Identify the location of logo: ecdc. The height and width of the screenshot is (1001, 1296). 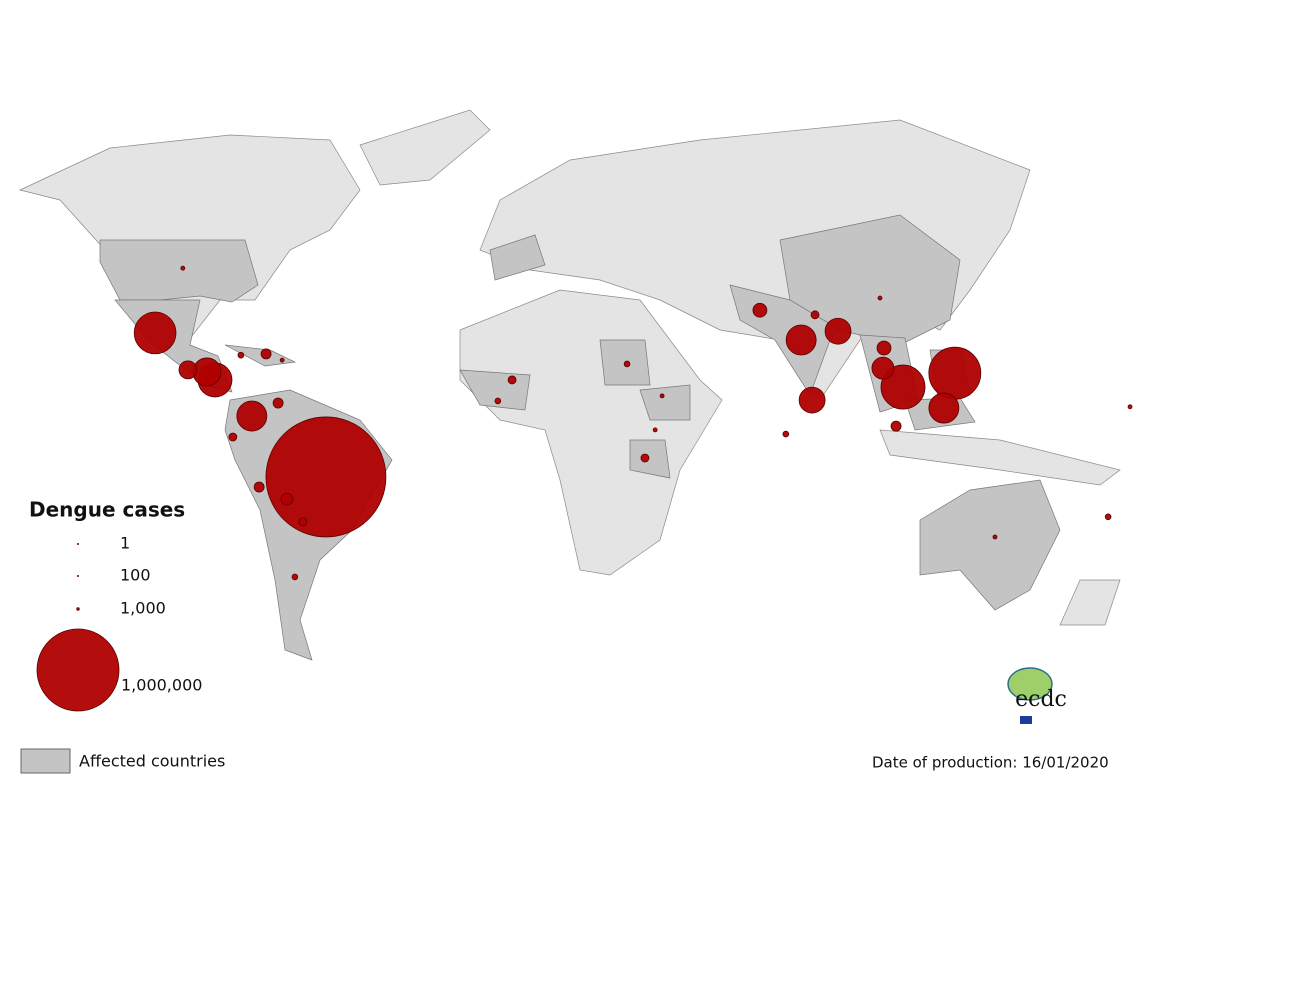
(1037, 695).